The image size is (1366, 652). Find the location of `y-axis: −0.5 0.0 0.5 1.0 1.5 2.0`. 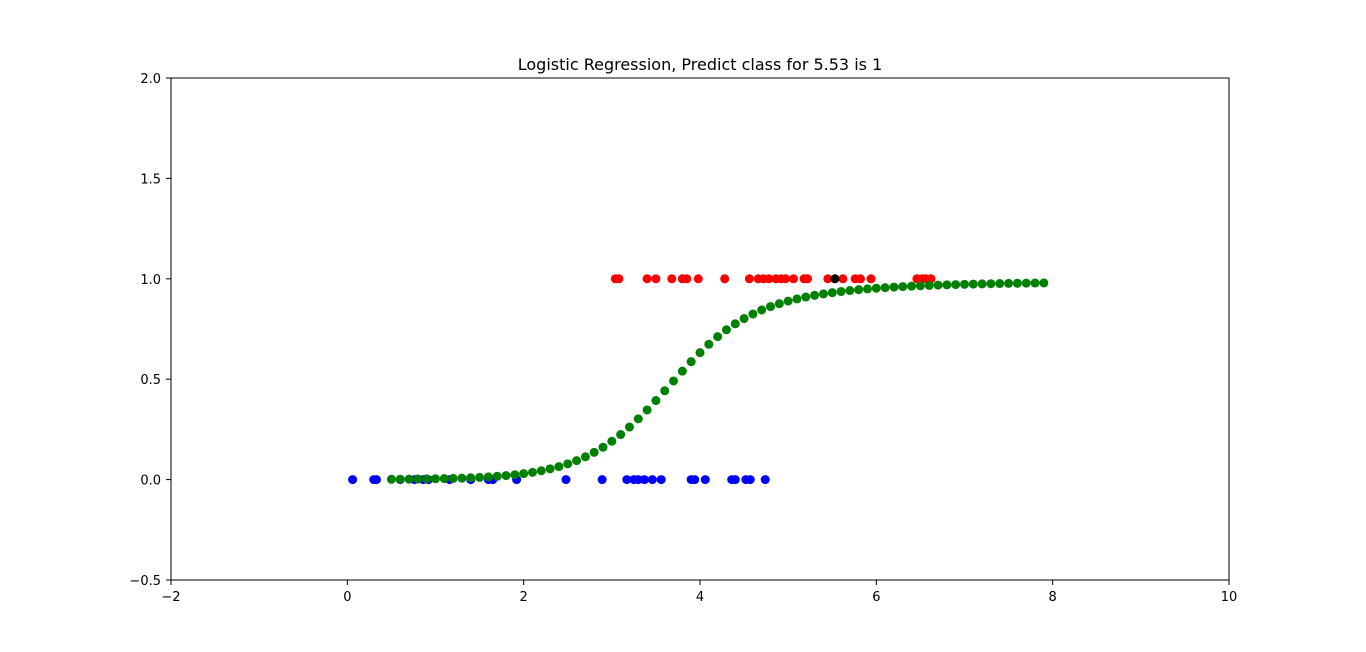

y-axis: −0.5 0.0 0.5 1.0 1.5 2.0 is located at coordinates (150, 330).